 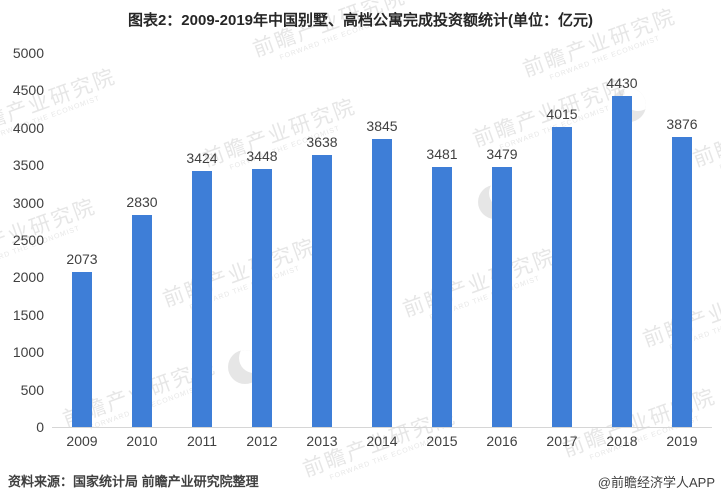 I want to click on y-tick-label: 2000, so click(x=28, y=277).